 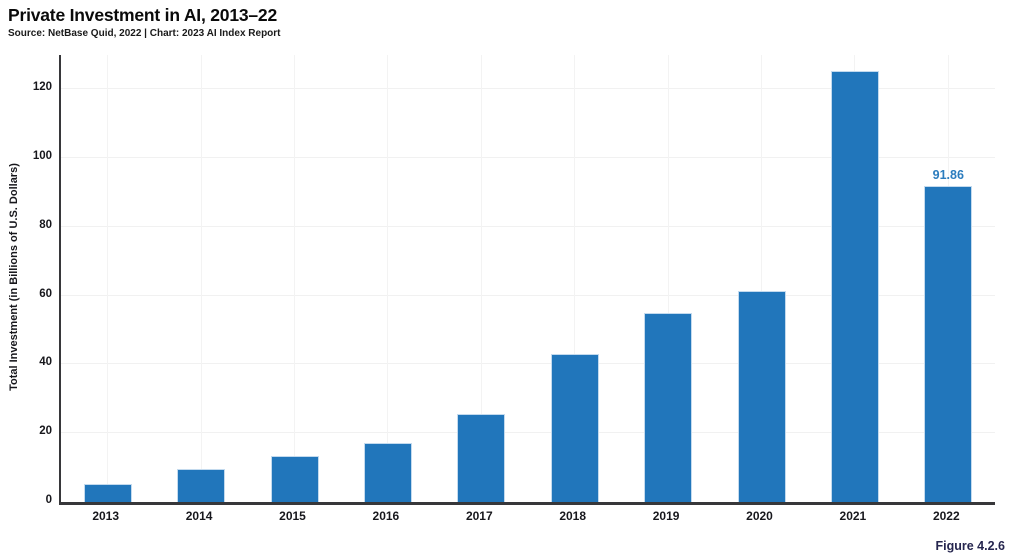 What do you see at coordinates (761, 278) in the screenshot?
I see `gridline-x-2020` at bounding box center [761, 278].